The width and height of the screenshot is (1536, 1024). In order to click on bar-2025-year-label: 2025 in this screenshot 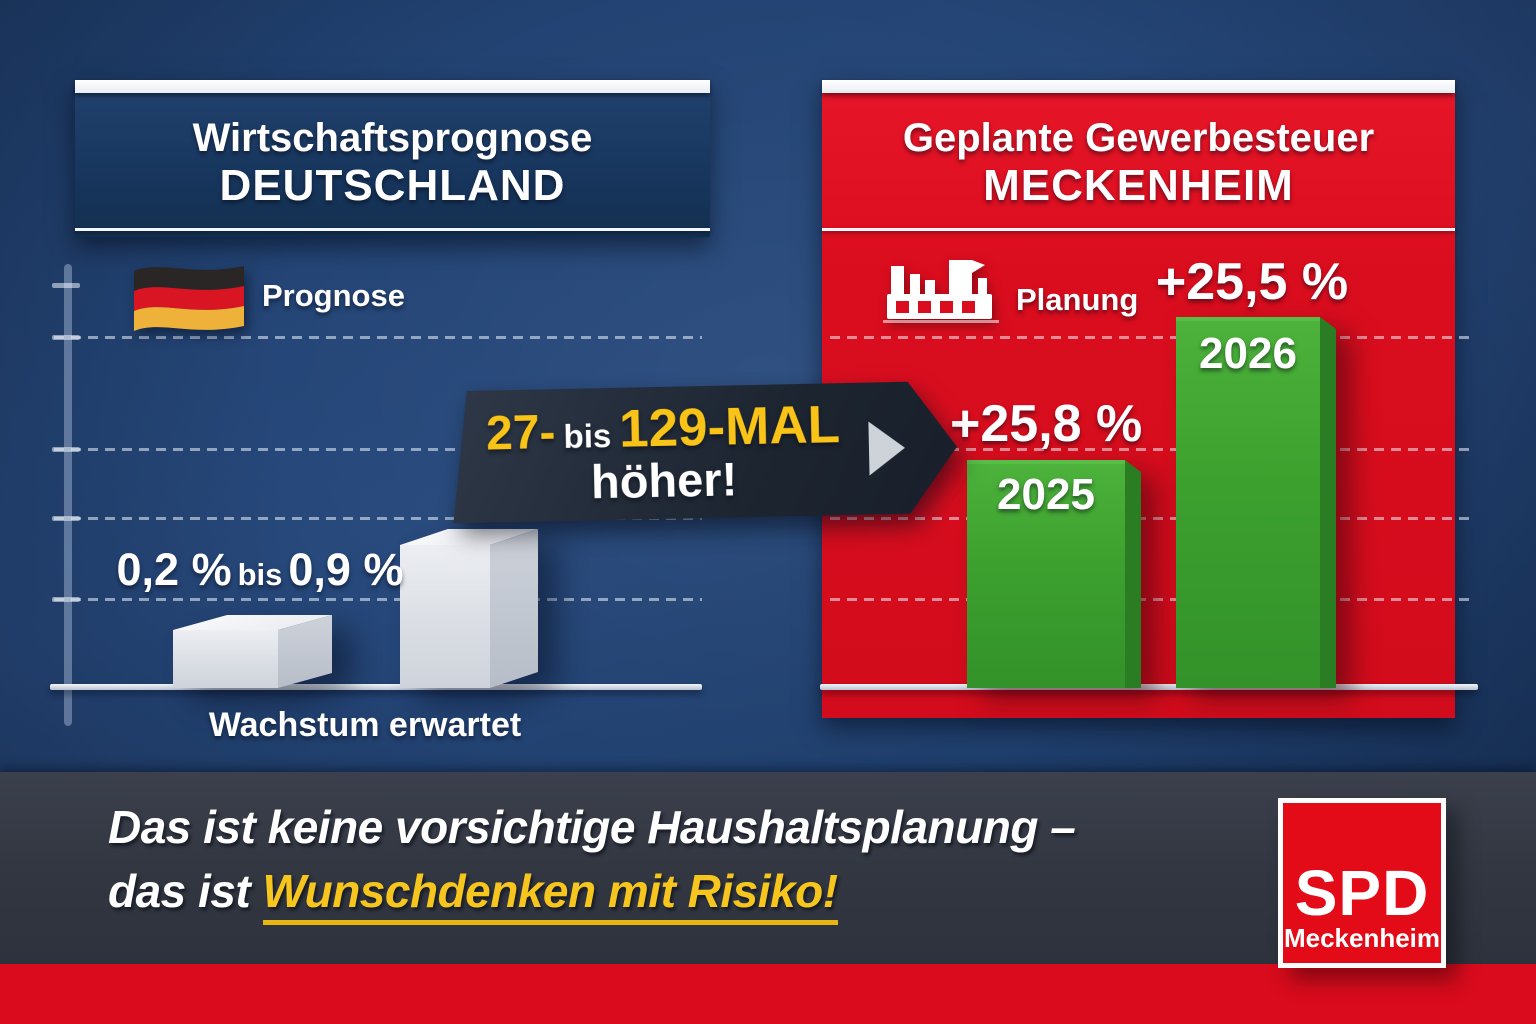, I will do `click(1046, 494)`.